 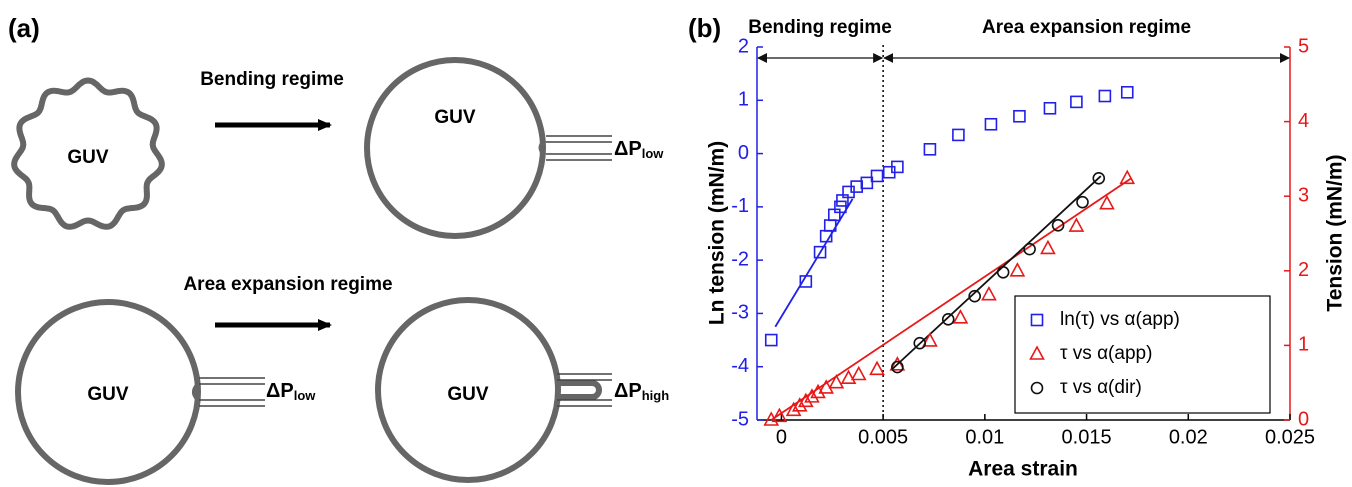 I want to click on y2-tick-label: 1, so click(x=1303, y=345).